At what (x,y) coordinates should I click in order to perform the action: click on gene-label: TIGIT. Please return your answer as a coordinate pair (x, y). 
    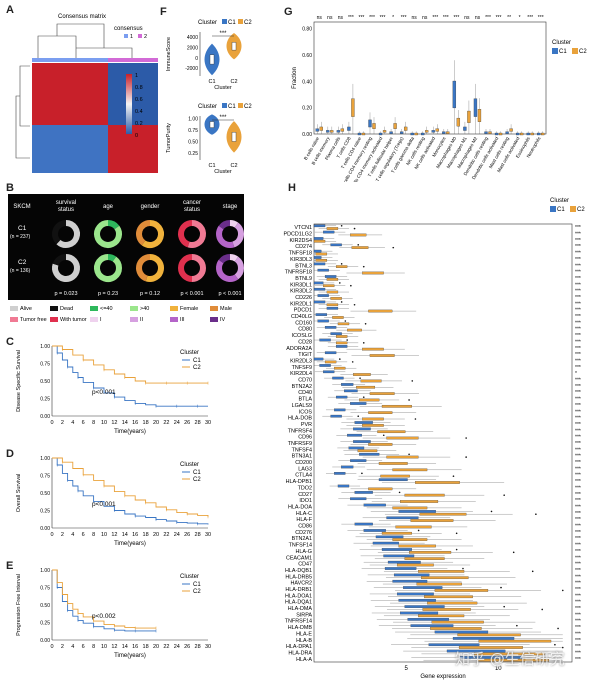
    Looking at the image, I should click on (305, 355).